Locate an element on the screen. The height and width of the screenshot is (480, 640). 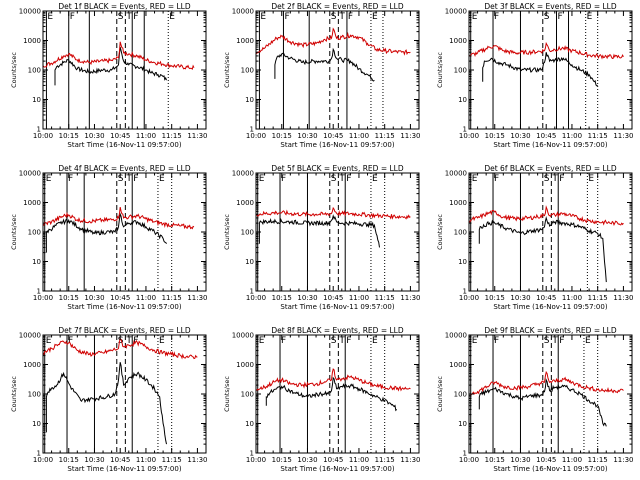
chart-title: Det 4f BLACK = Events, RED = LLD is located at coordinates (124, 168).